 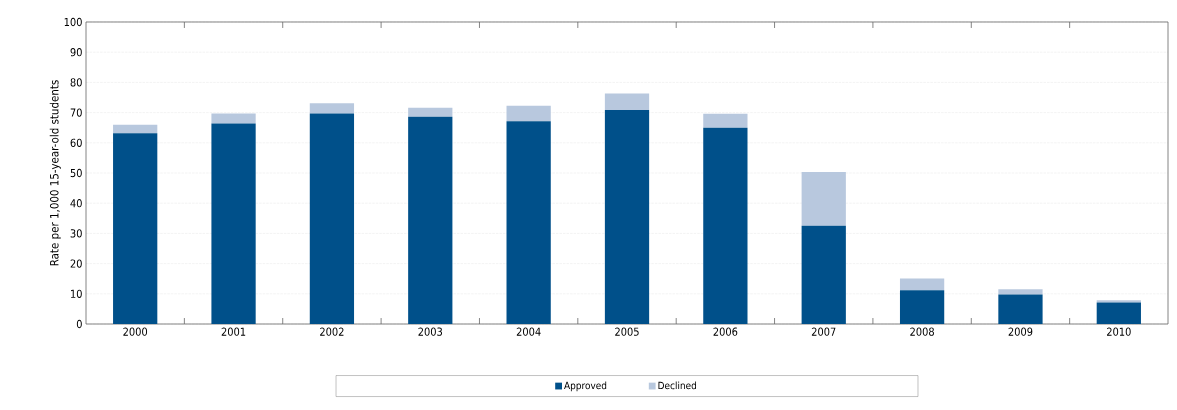 I want to click on y-tick-label: 90, so click(x=76, y=52).